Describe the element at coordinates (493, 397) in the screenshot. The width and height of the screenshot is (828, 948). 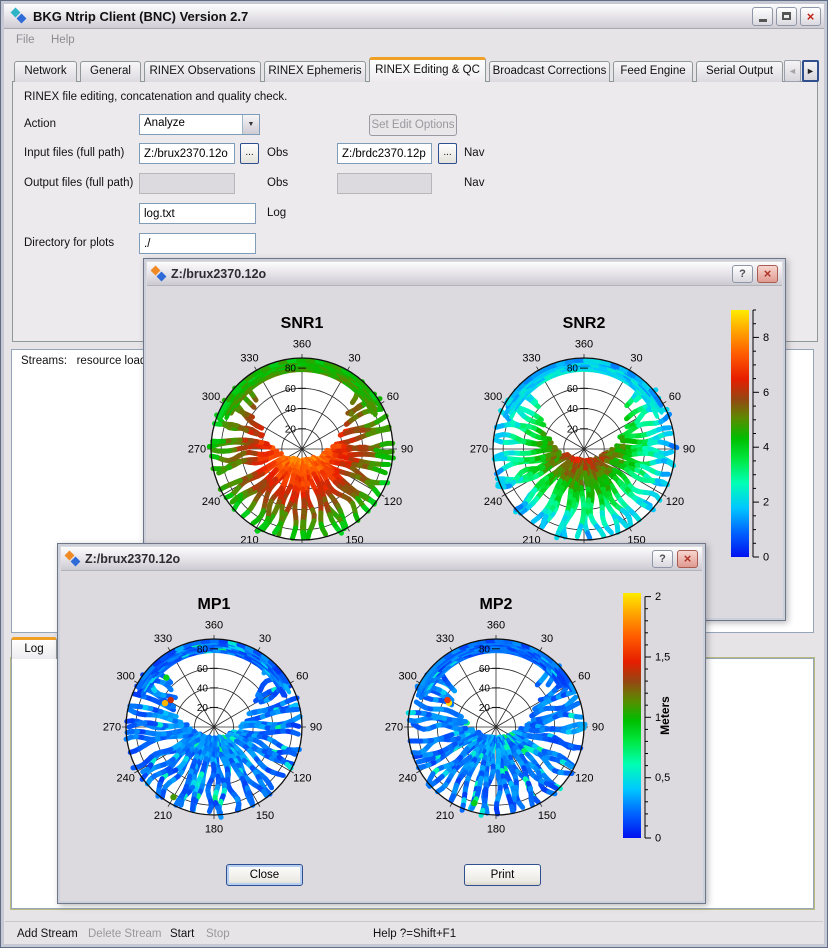
I see `svg-text: 300` at that location.